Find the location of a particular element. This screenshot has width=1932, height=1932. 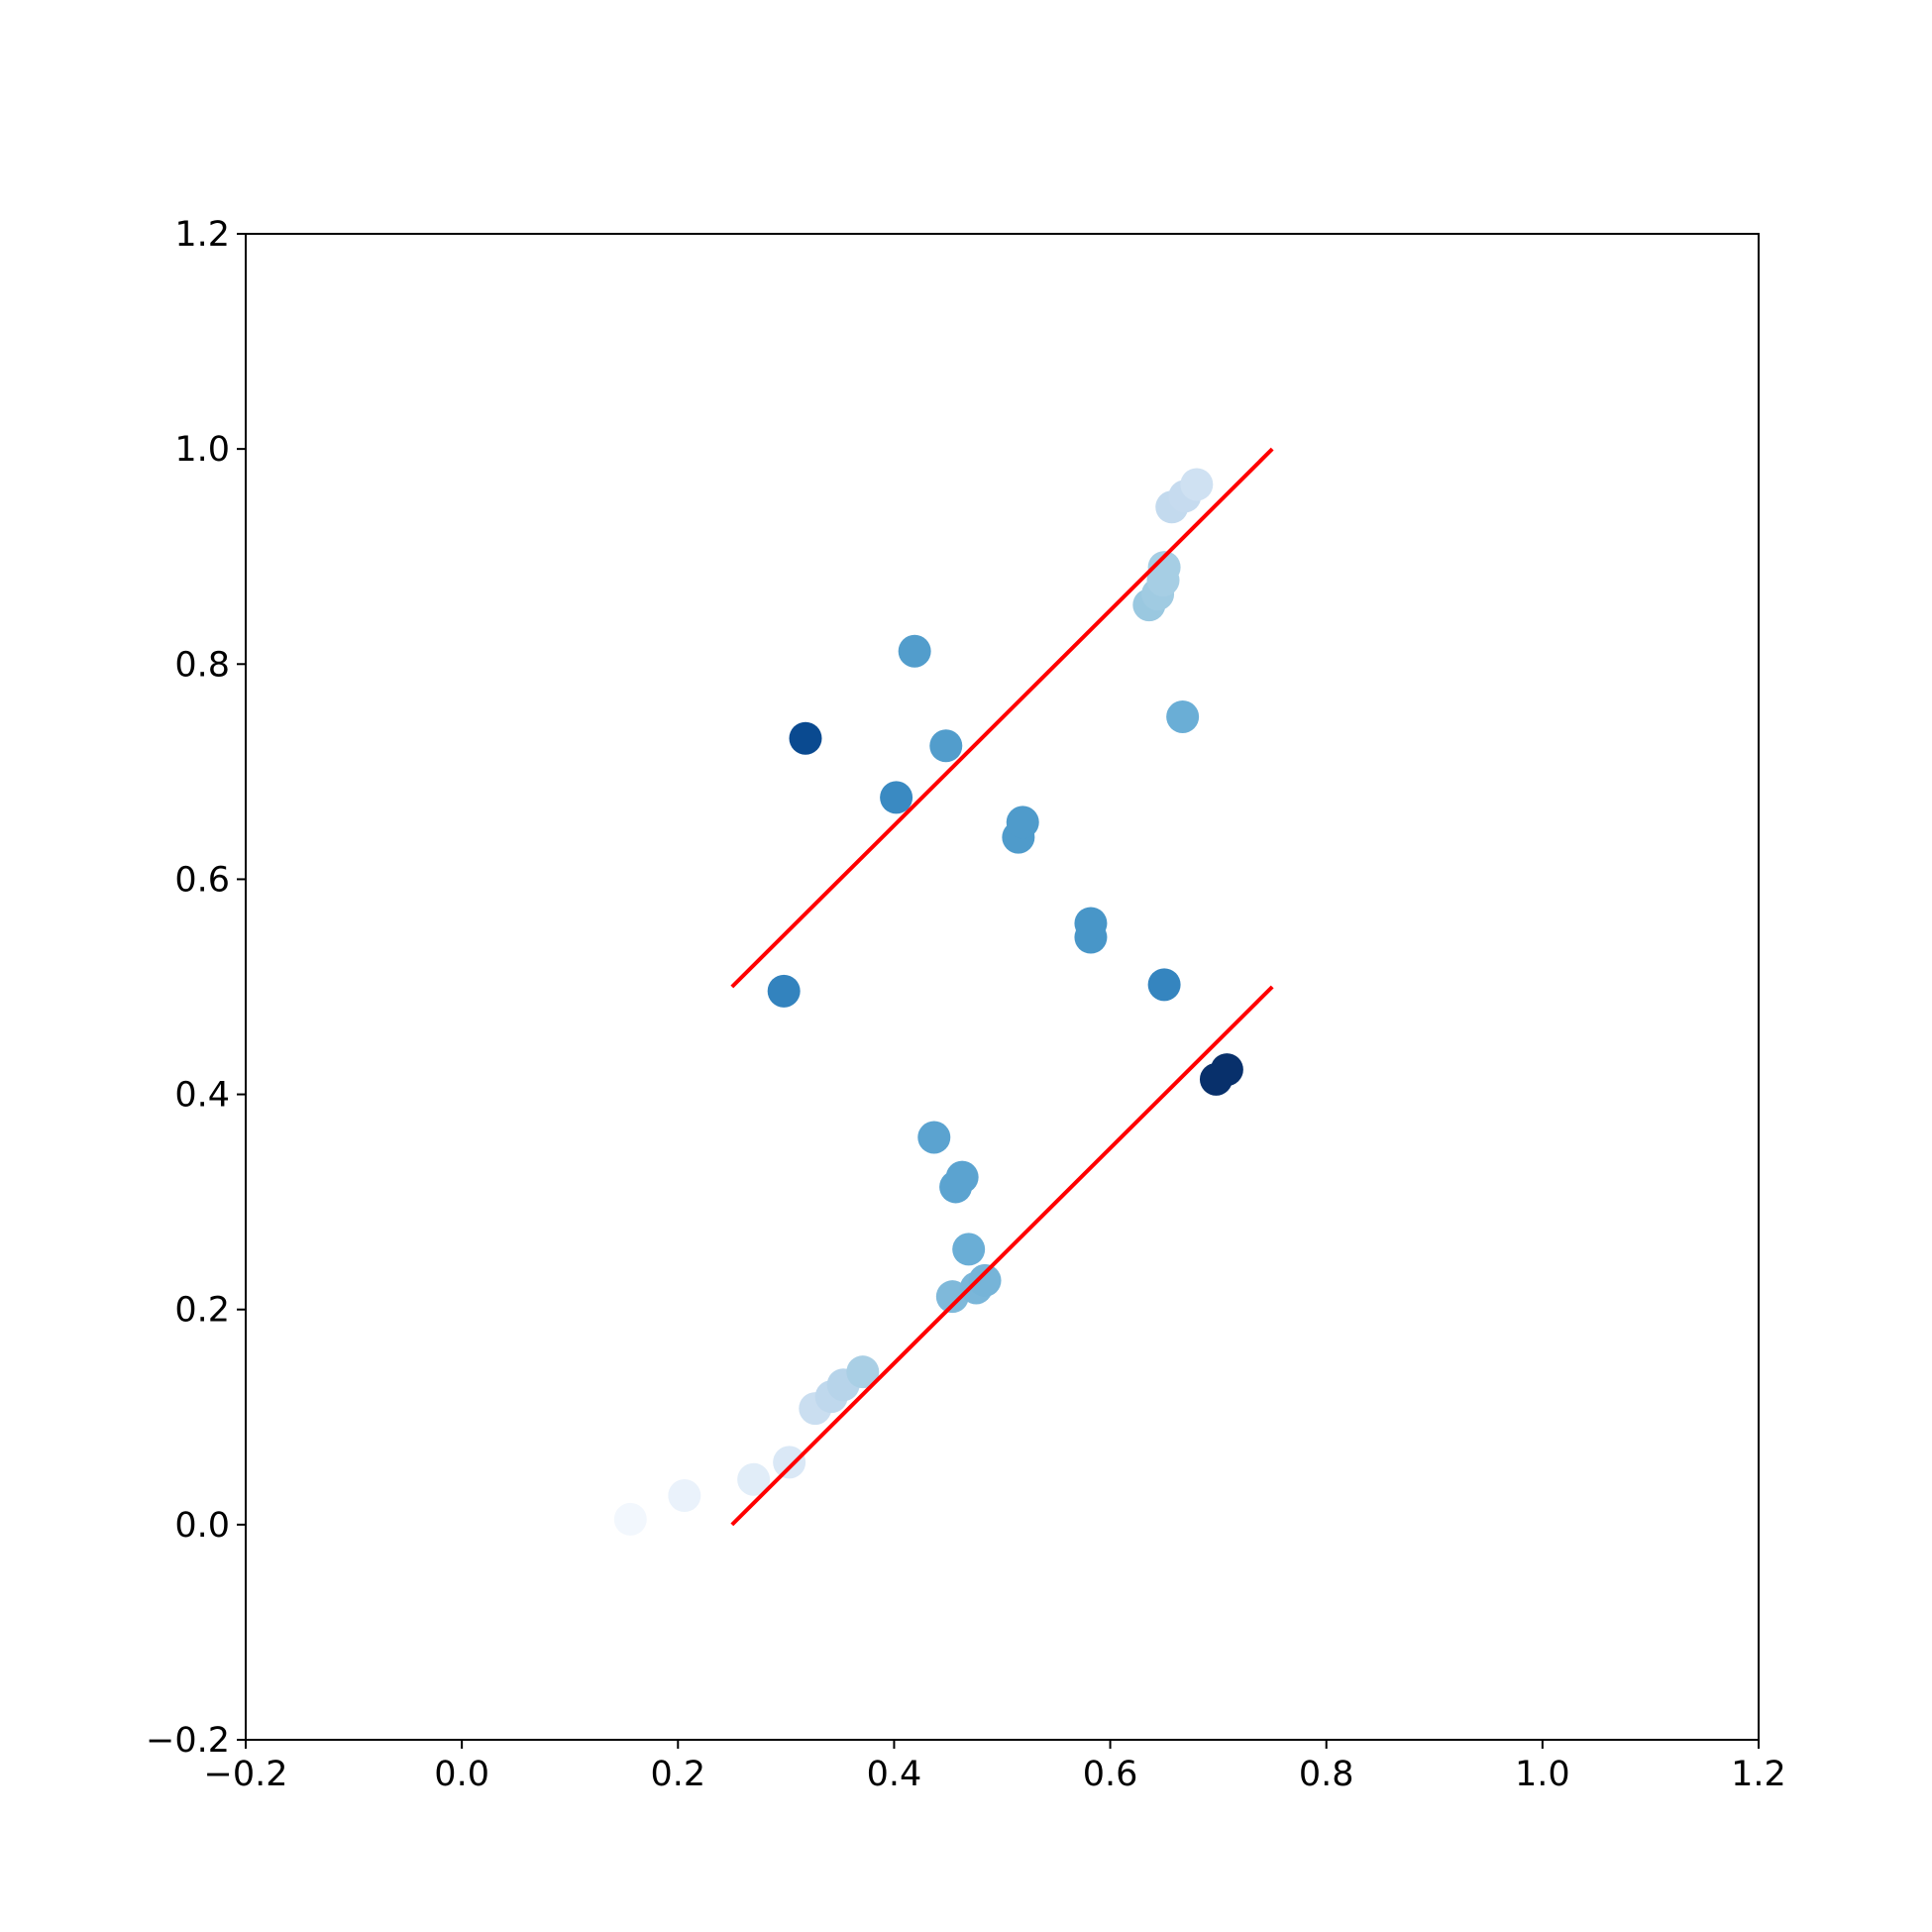

y-tick-label: 1.0 is located at coordinates (202, 450).